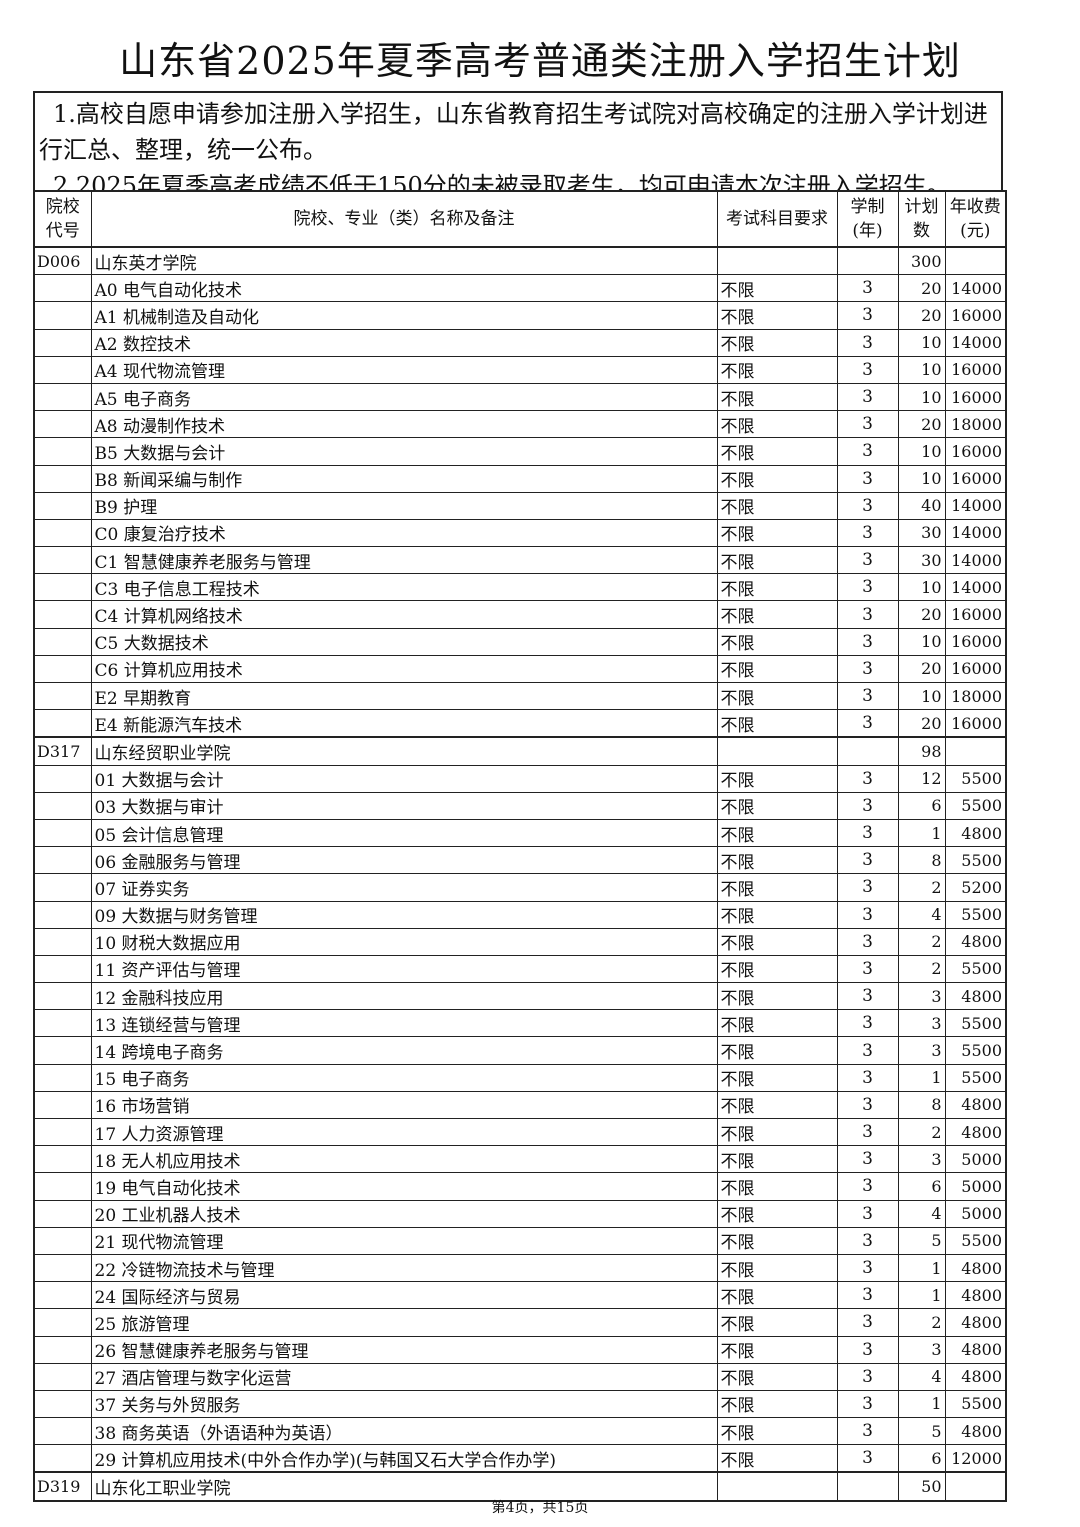  Describe the element at coordinates (921, 805) in the screenshot. I see `plan-count-cell: 6` at that location.